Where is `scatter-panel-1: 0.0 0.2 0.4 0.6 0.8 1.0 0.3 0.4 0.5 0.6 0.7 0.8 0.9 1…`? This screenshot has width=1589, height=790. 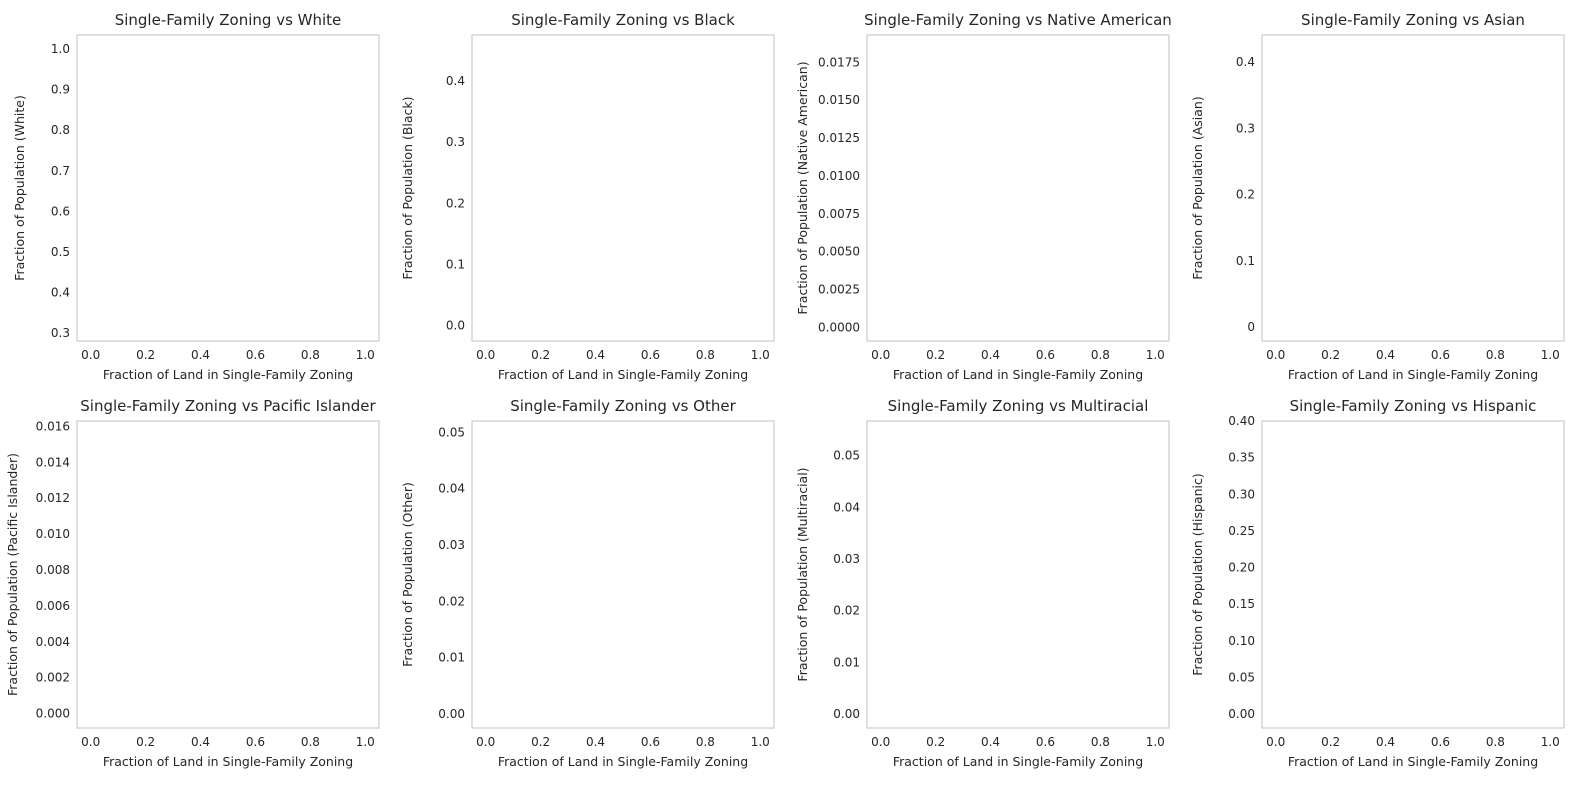 scatter-panel-1: 0.0 0.2 0.4 0.6 0.8 1.0 0.3 0.4 0.5 0.6 0.7 0.8 0.9 1… is located at coordinates (196, 196).